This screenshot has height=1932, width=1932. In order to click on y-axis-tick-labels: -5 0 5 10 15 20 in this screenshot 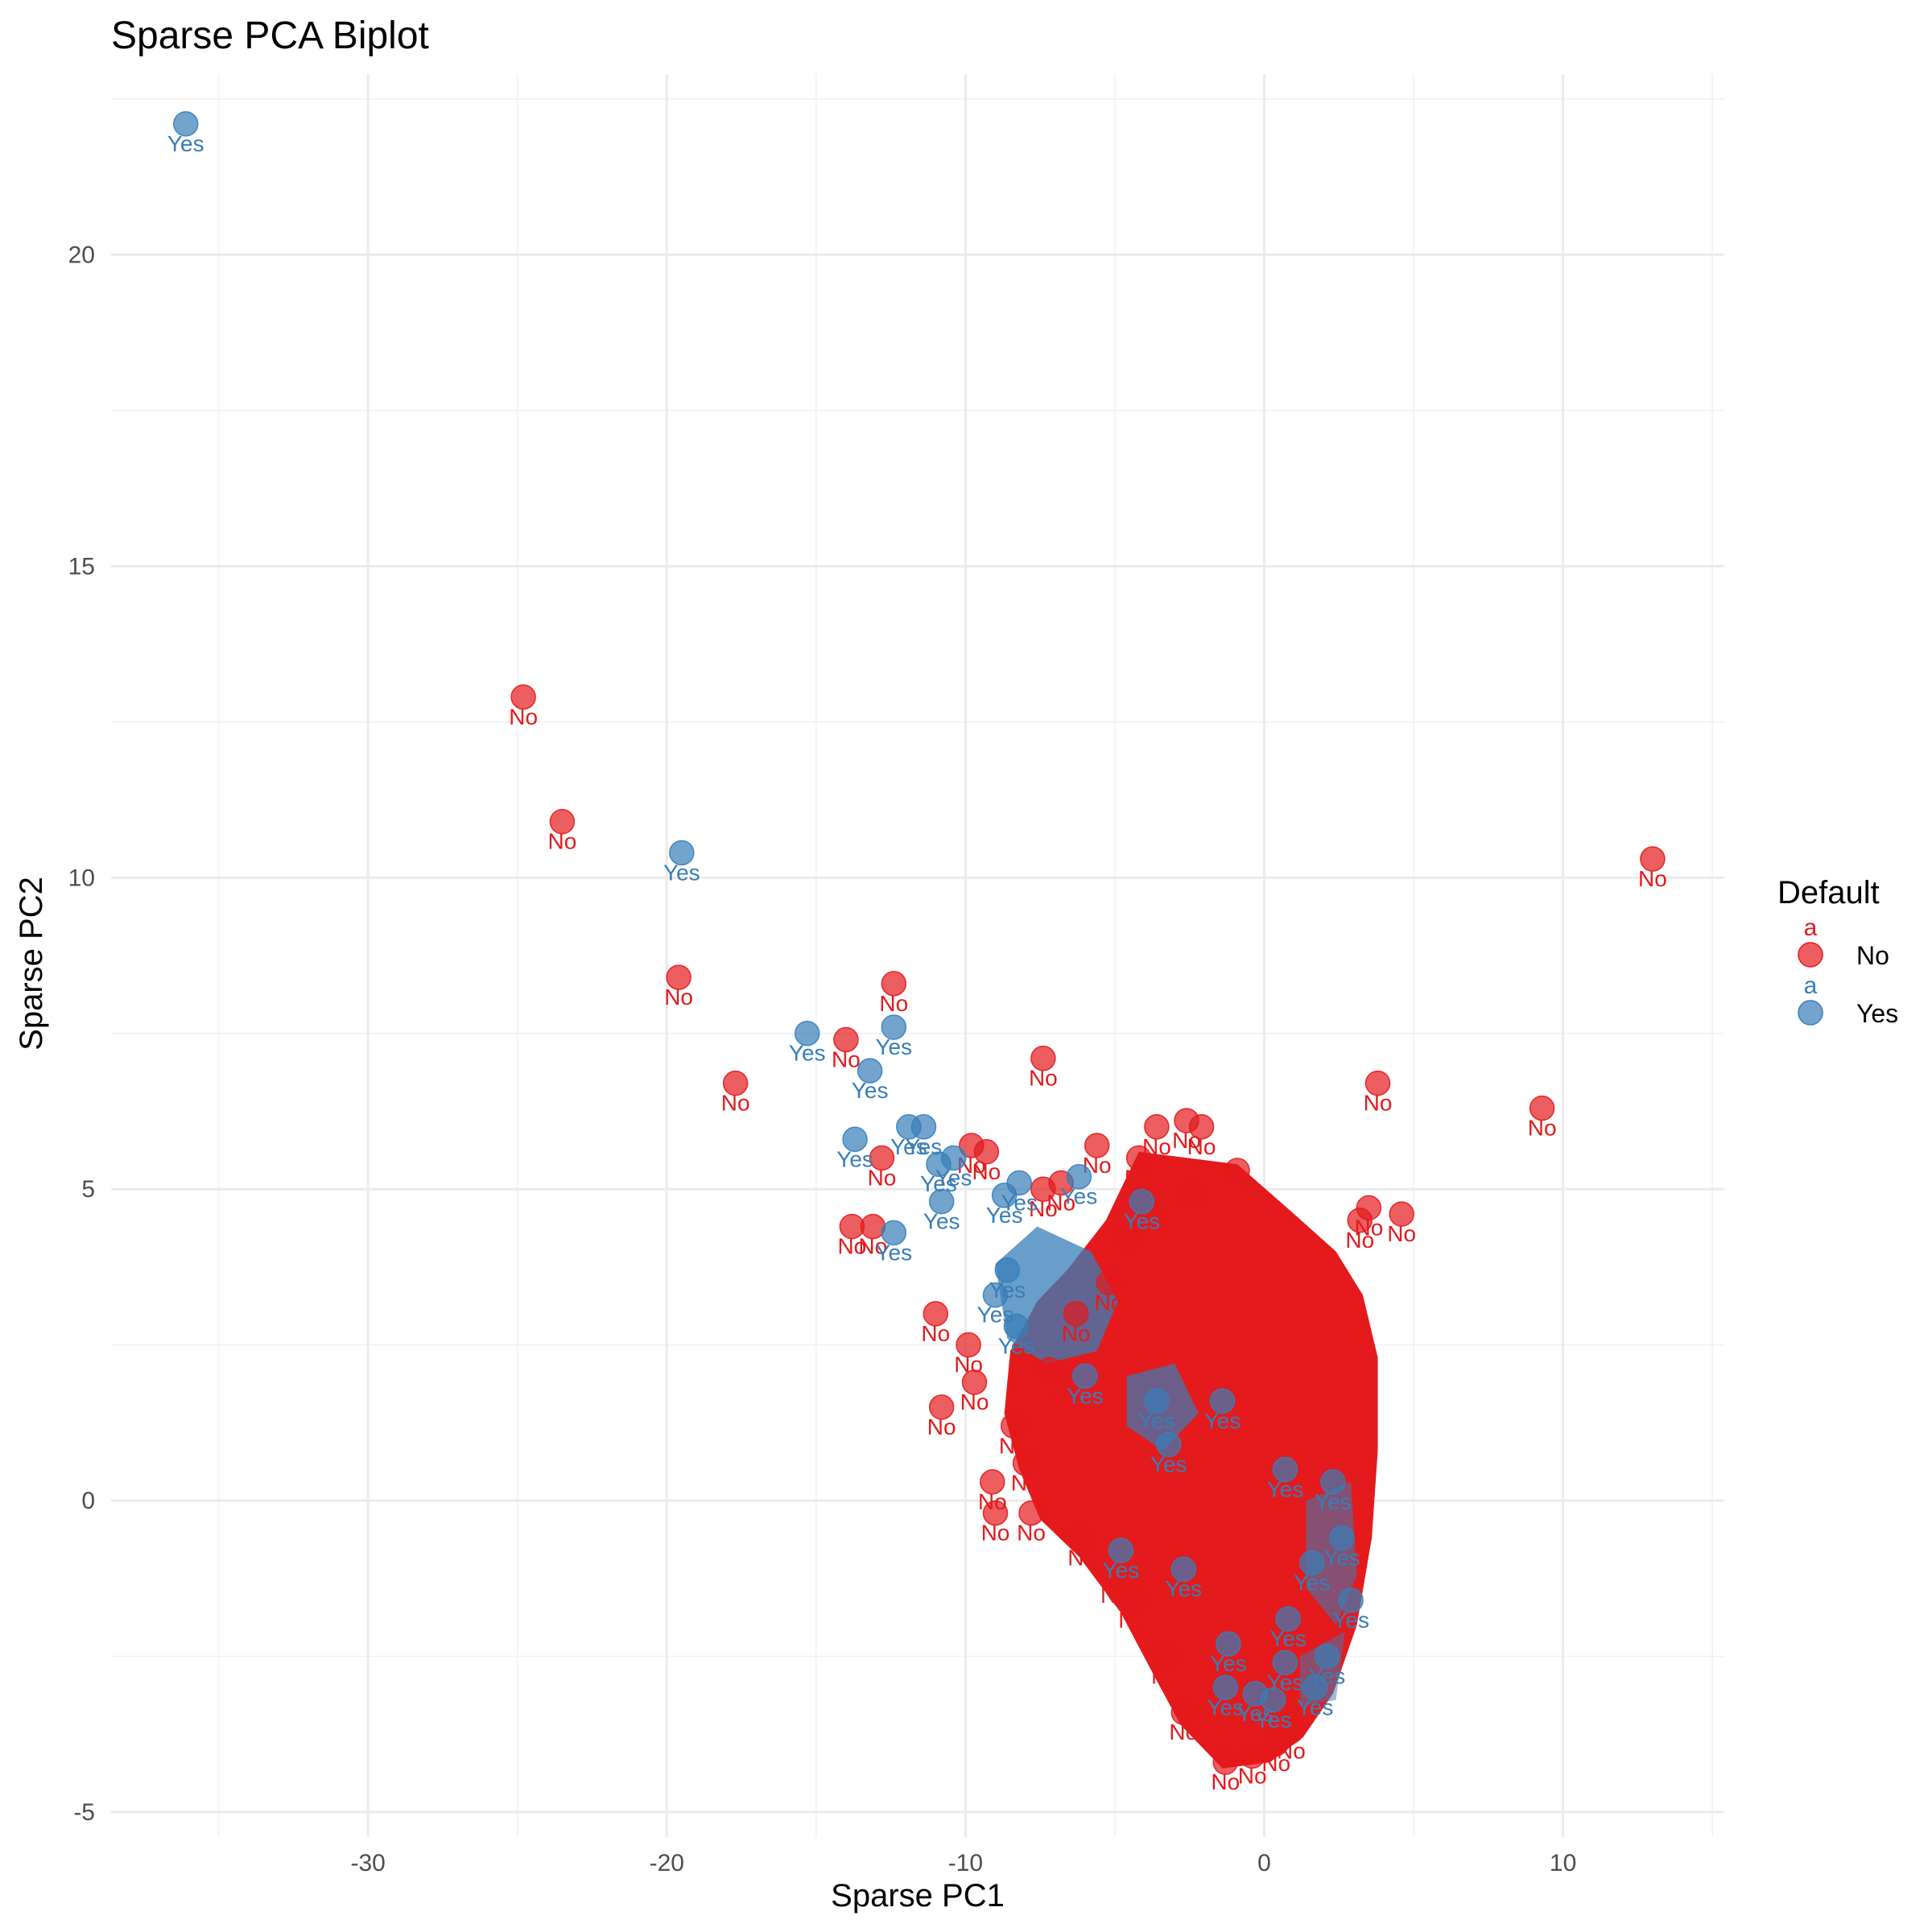, I will do `click(81, 1034)`.